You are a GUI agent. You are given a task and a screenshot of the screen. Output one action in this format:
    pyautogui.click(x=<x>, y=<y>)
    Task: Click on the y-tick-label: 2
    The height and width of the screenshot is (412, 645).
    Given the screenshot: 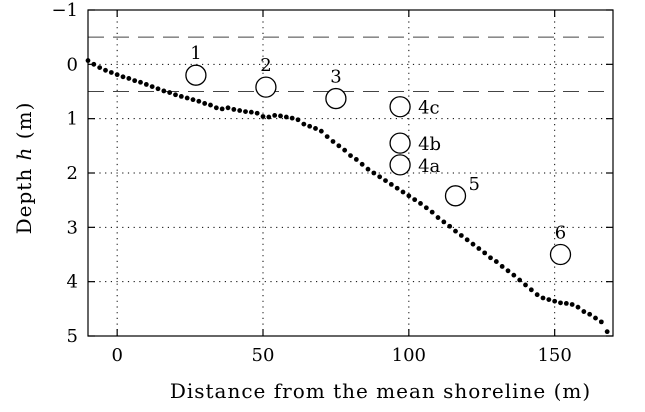 What is the action you would take?
    pyautogui.click(x=72, y=173)
    